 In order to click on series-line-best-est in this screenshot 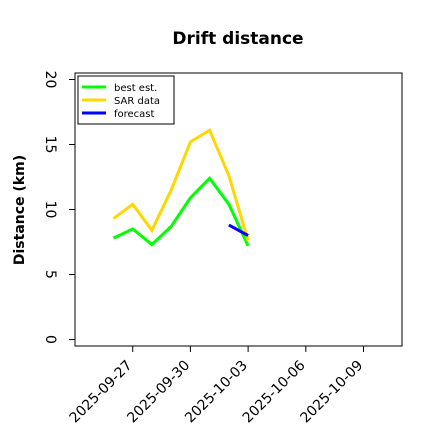, I will do `click(181, 211)`.